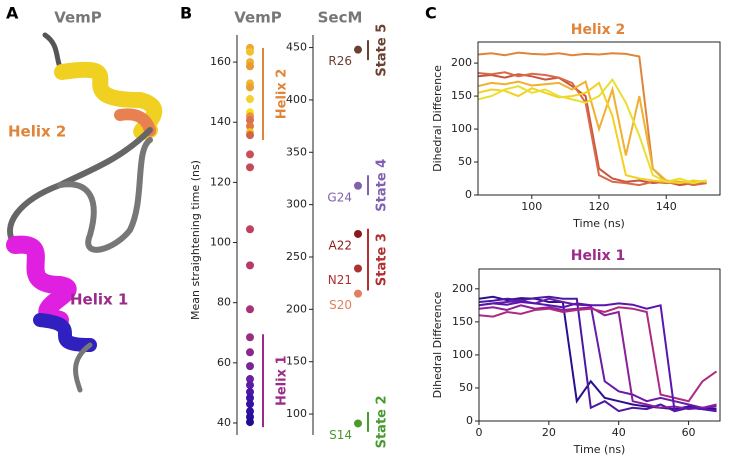 This screenshot has height=459, width=733. I want to click on point-label: R26, so click(340, 61).